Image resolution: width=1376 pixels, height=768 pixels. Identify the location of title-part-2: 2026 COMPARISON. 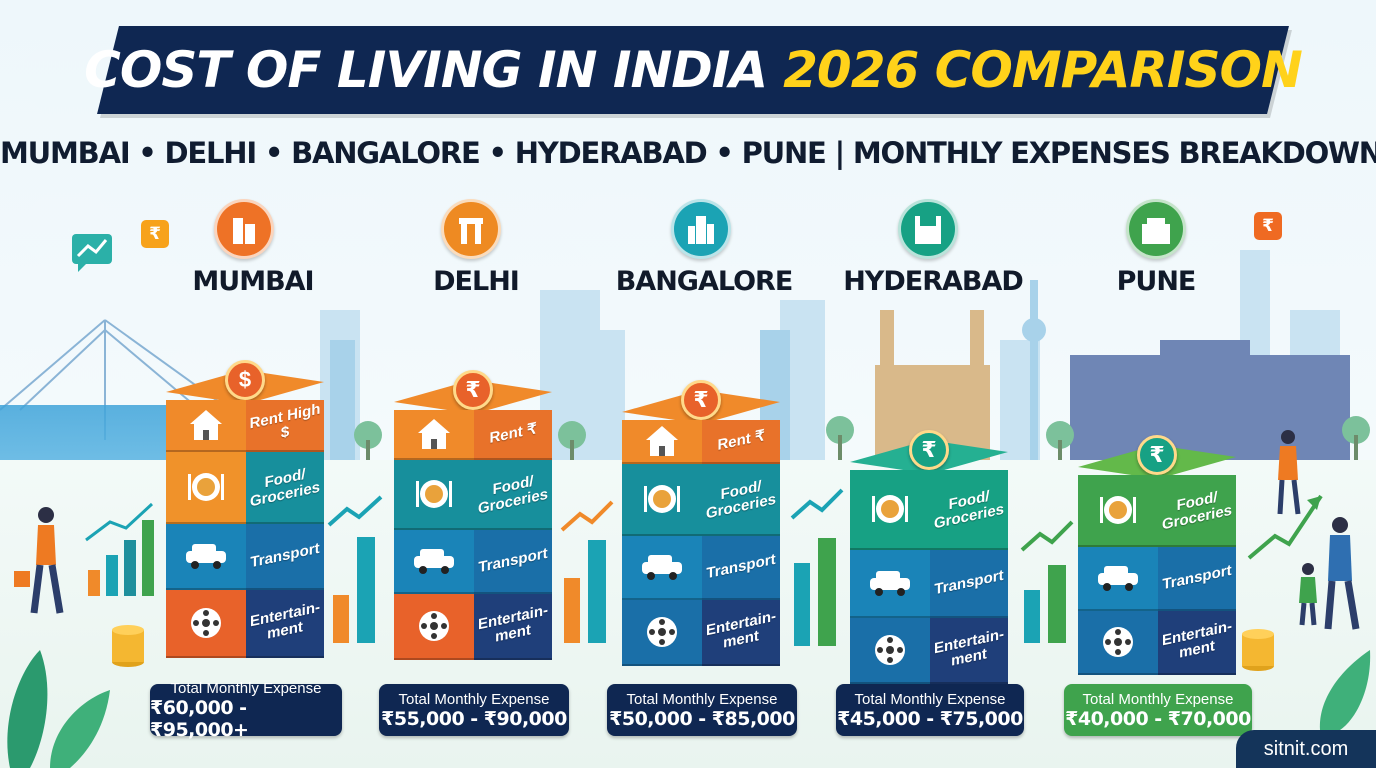
(1043, 70).